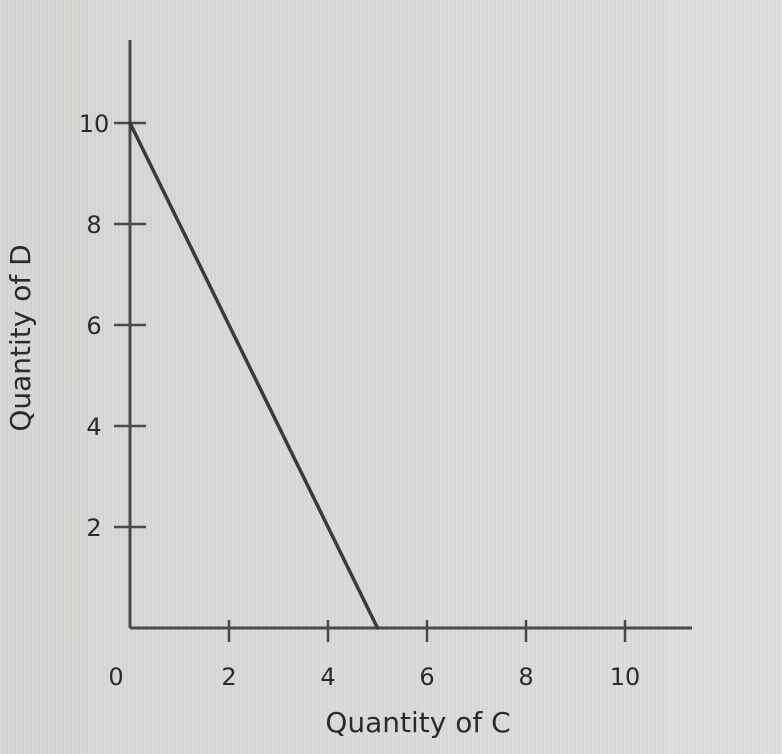 This screenshot has height=754, width=782. What do you see at coordinates (93, 528) in the screenshot?
I see `y-tick-label: 2` at bounding box center [93, 528].